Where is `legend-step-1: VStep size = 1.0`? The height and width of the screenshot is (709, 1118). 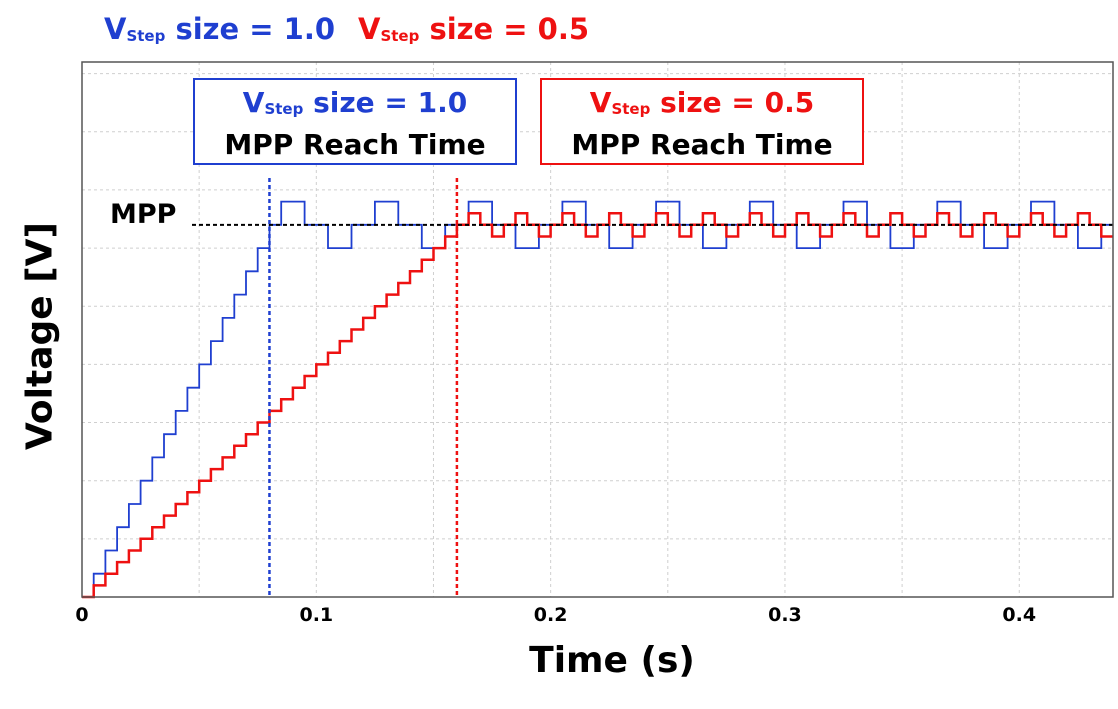 legend-step-1: VStep size = 1.0 is located at coordinates (219, 29).